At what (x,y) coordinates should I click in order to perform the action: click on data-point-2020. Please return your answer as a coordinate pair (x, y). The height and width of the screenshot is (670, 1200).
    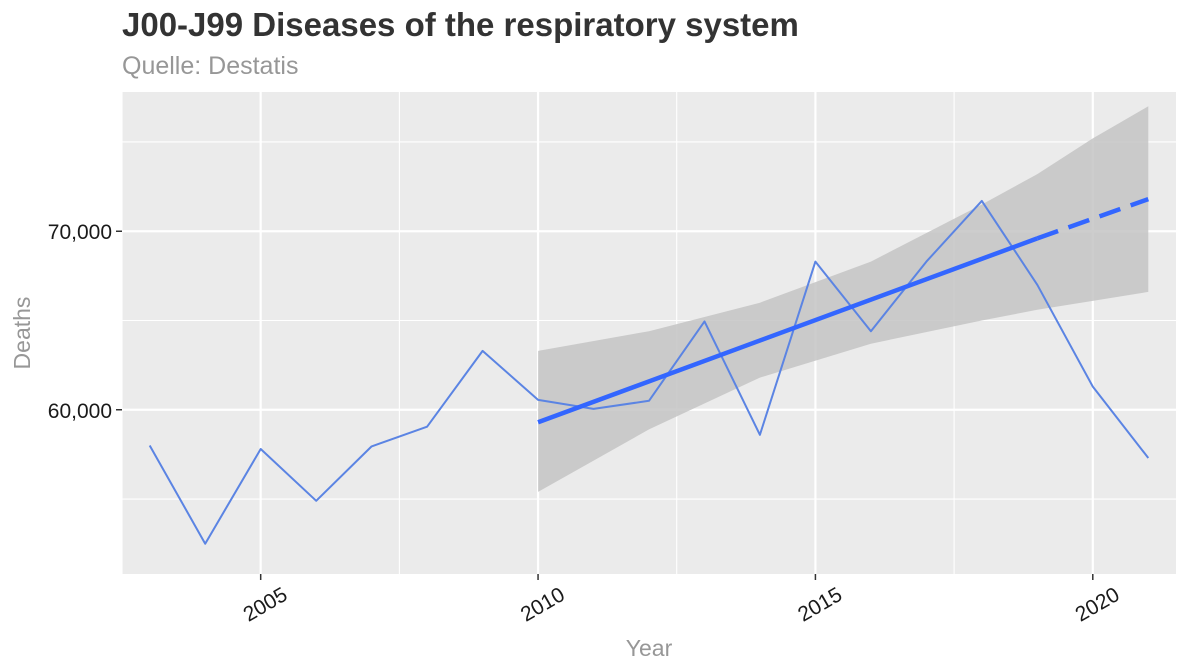
    Looking at the image, I should click on (1093, 387).